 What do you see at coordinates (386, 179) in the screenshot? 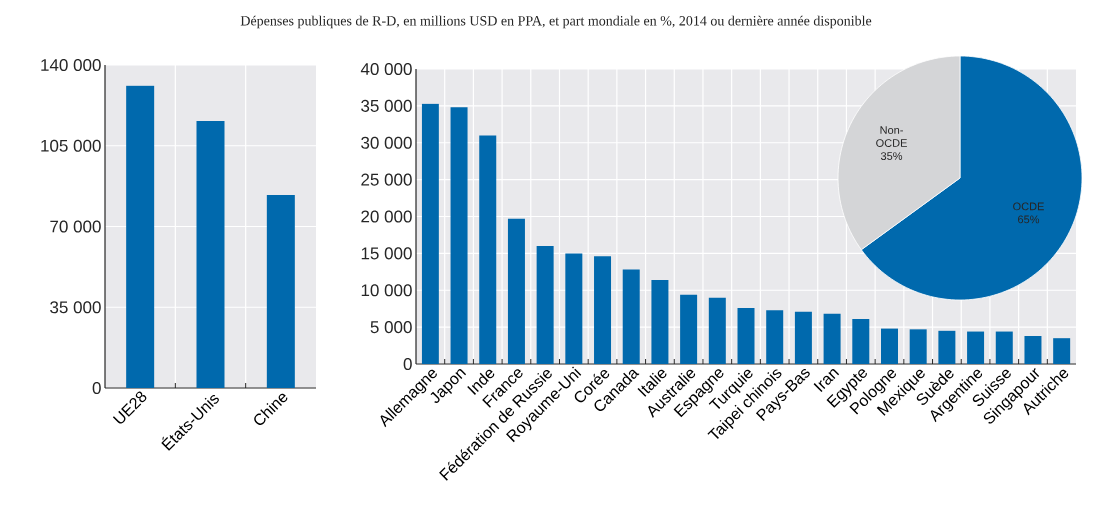
I see `y-tick-label: 25 000` at bounding box center [386, 179].